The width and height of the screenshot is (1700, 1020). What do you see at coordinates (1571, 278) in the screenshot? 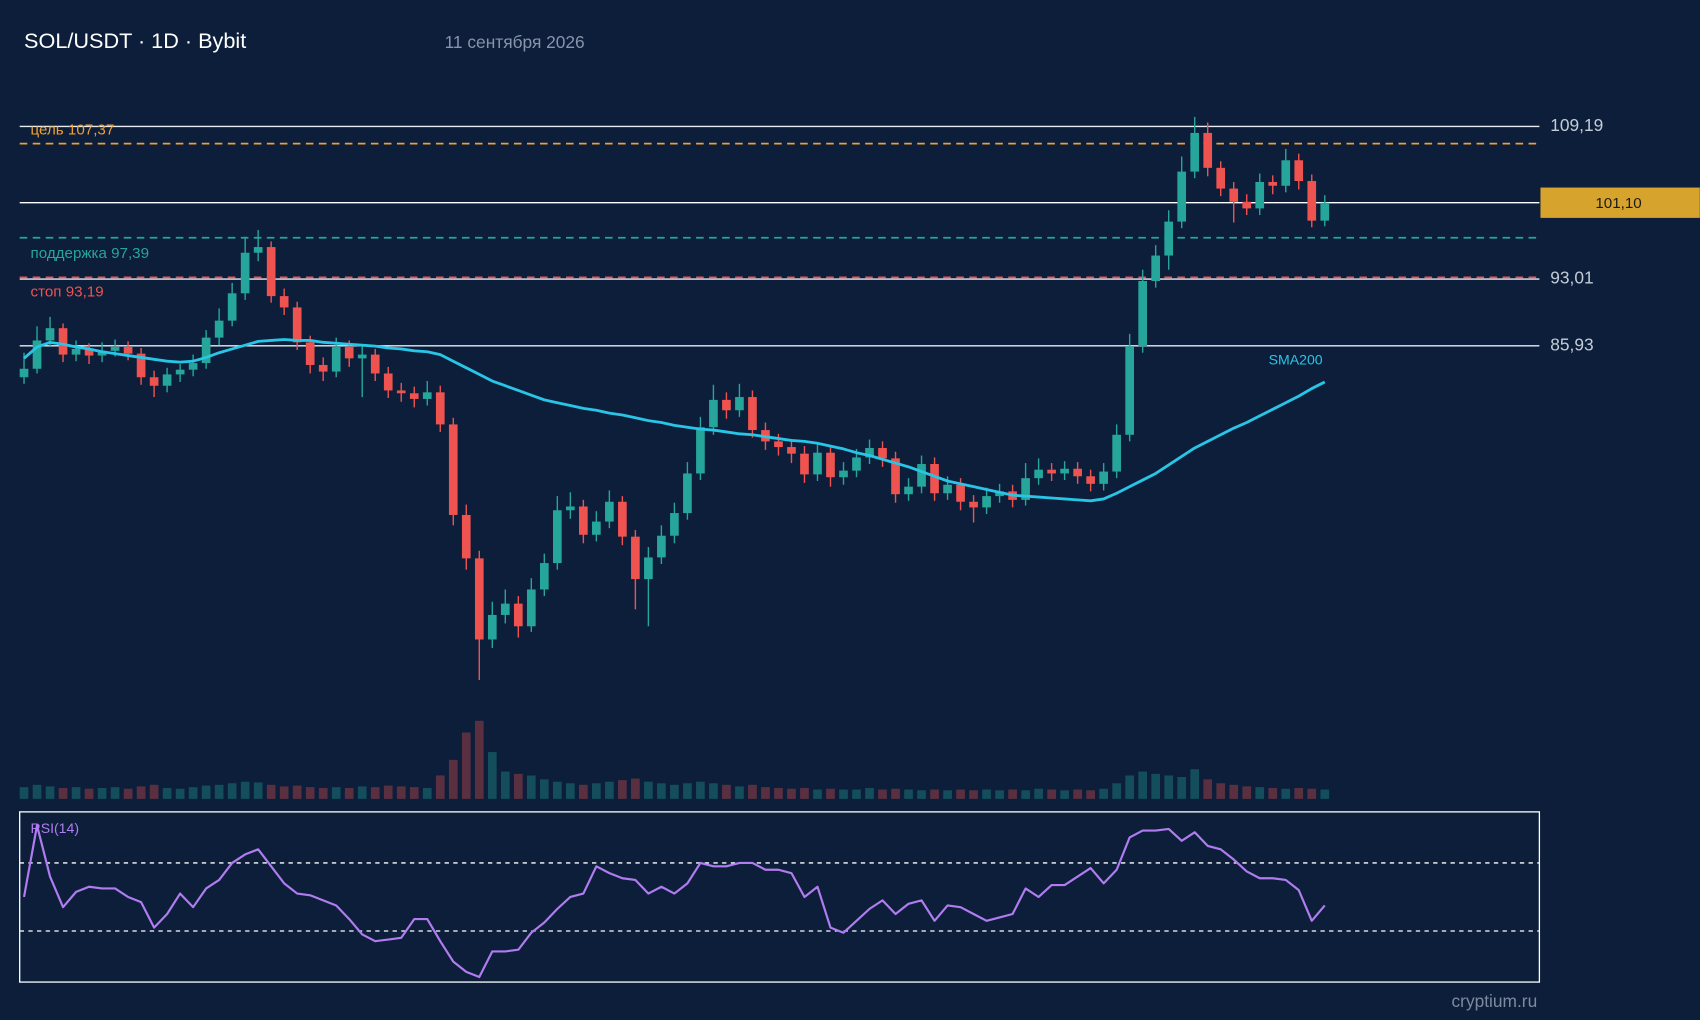
I see `y-tick-label: 93,01` at bounding box center [1571, 278].